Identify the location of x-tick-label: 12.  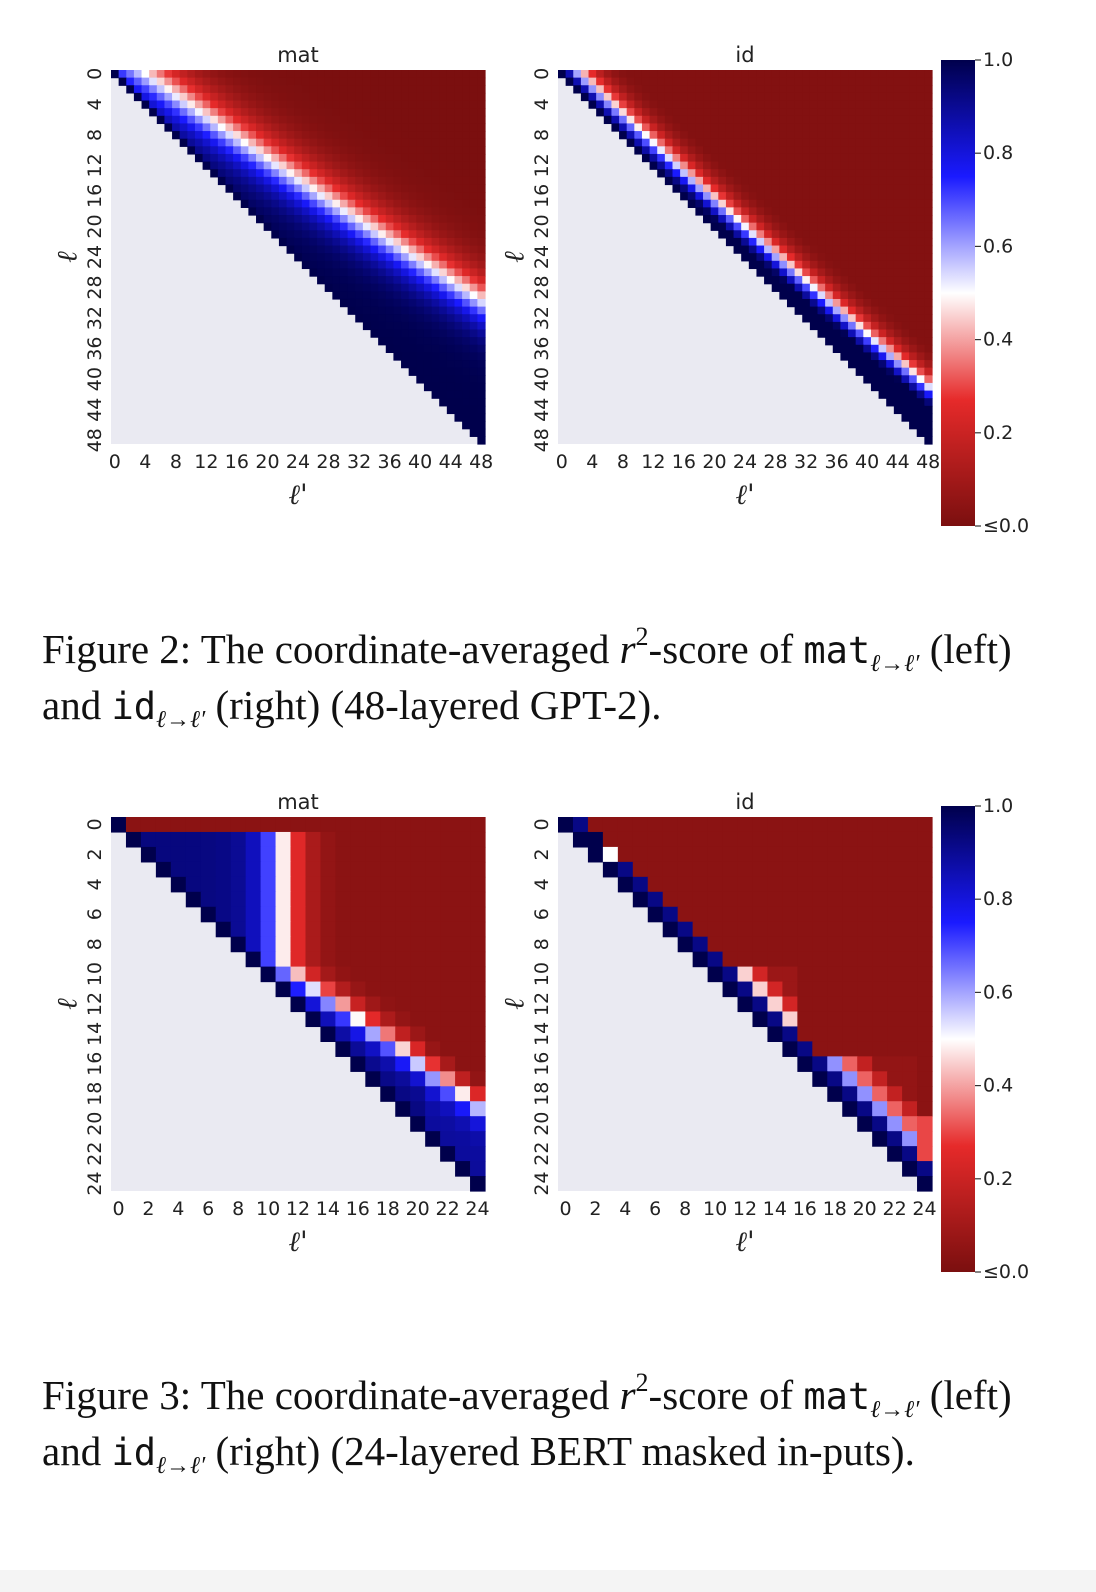
(298, 1209).